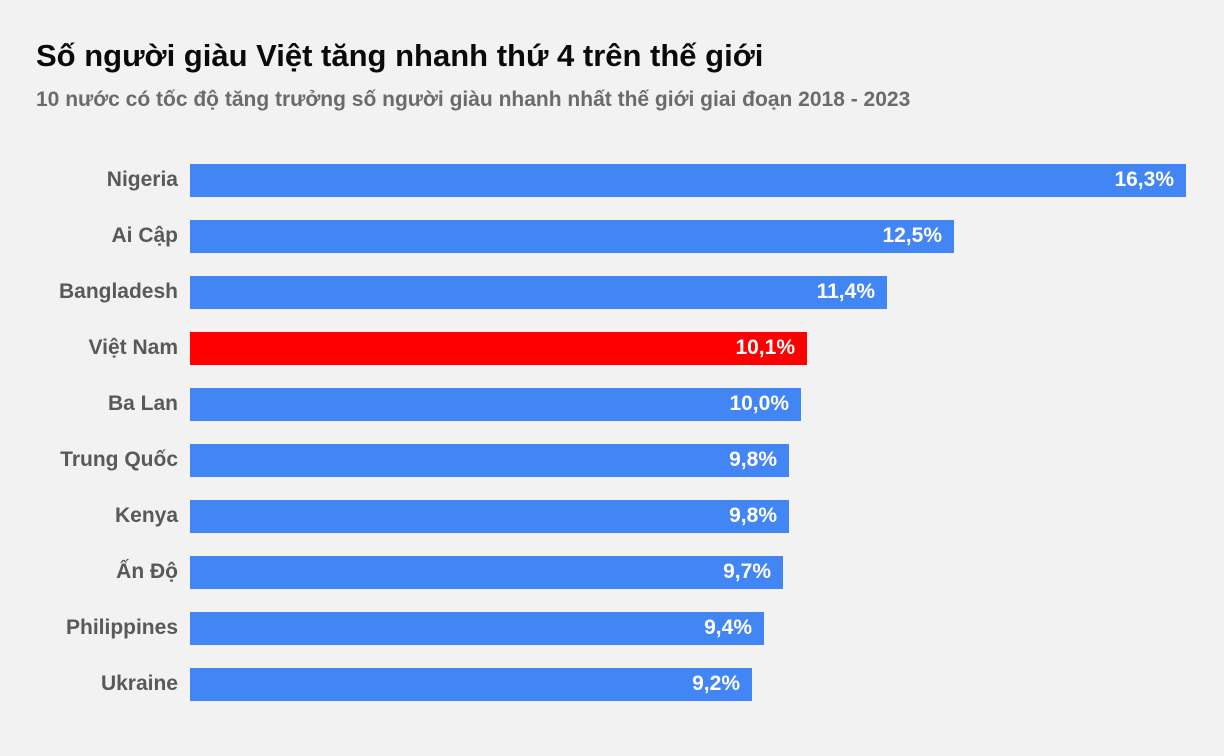 This screenshot has width=1224, height=756. Describe the element at coordinates (572, 236) in the screenshot. I see `bar: 12,5%` at that location.